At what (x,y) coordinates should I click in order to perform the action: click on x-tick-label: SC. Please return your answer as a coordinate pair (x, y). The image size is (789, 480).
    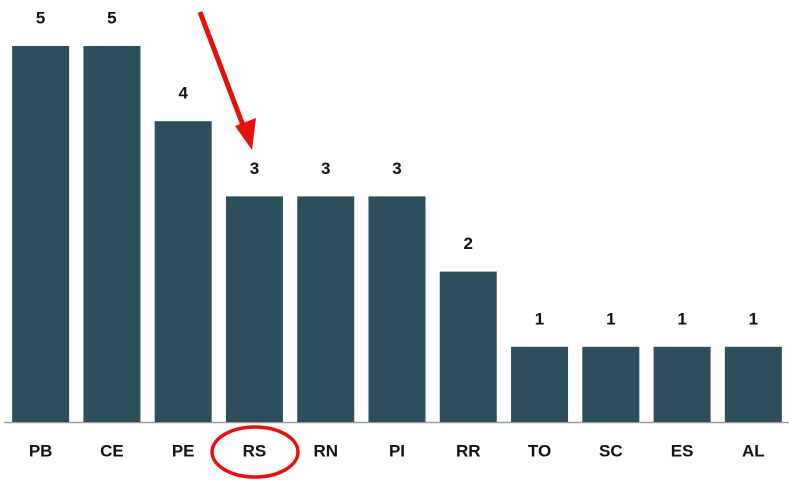
    Looking at the image, I should click on (611, 450).